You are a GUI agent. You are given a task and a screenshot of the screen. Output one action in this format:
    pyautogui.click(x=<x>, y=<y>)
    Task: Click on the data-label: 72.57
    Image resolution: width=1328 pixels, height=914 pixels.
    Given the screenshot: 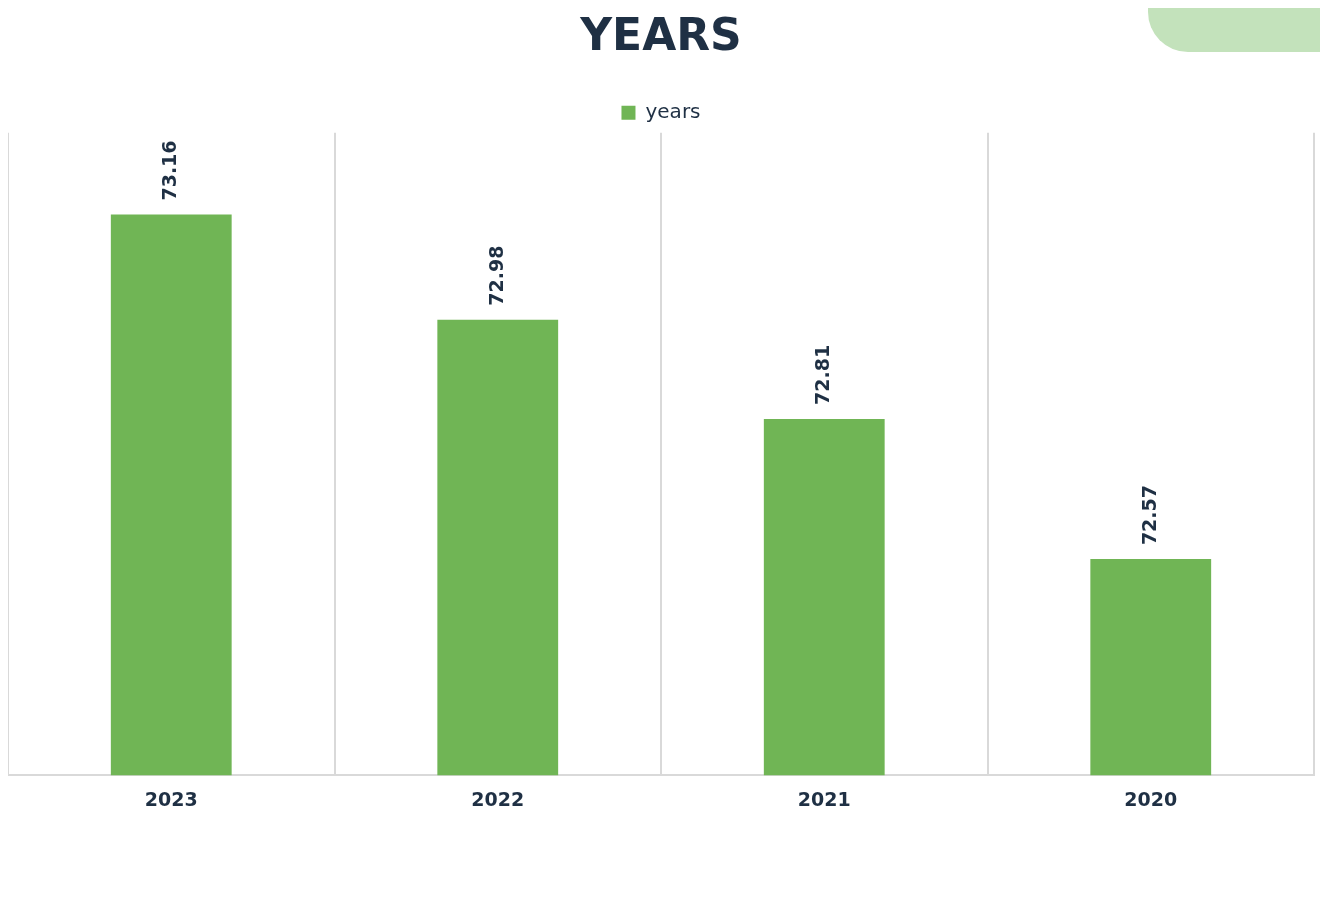 What is the action you would take?
    pyautogui.click(x=1148, y=515)
    